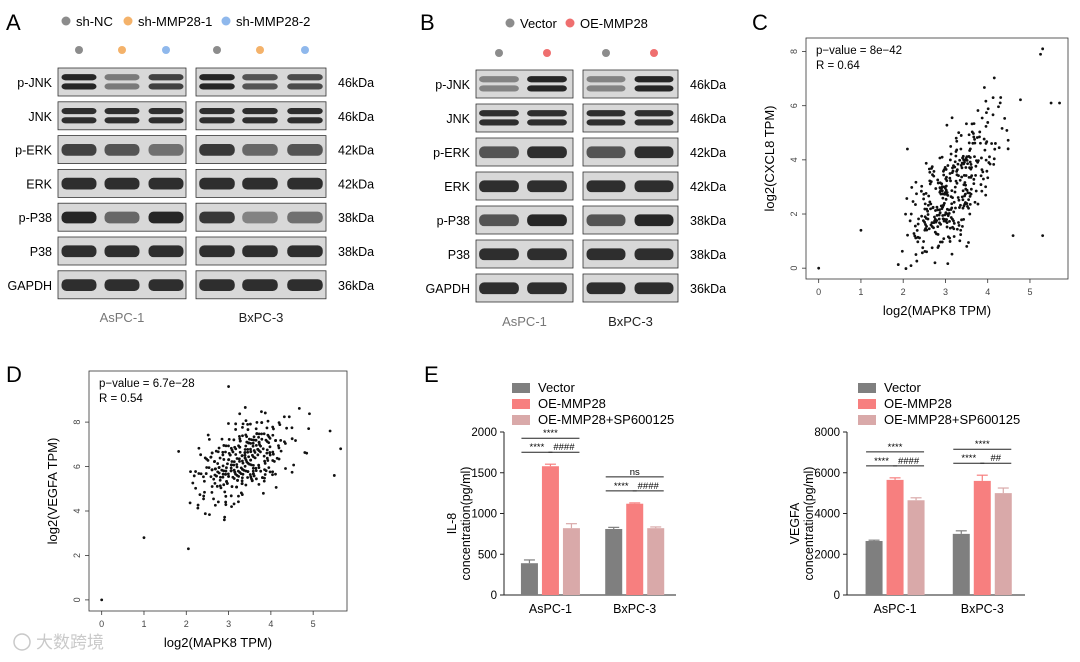 Image resolution: width=1080 pixels, height=662 pixels. What do you see at coordinates (79, 50) in the screenshot?
I see `lane-dot-icon` at bounding box center [79, 50].